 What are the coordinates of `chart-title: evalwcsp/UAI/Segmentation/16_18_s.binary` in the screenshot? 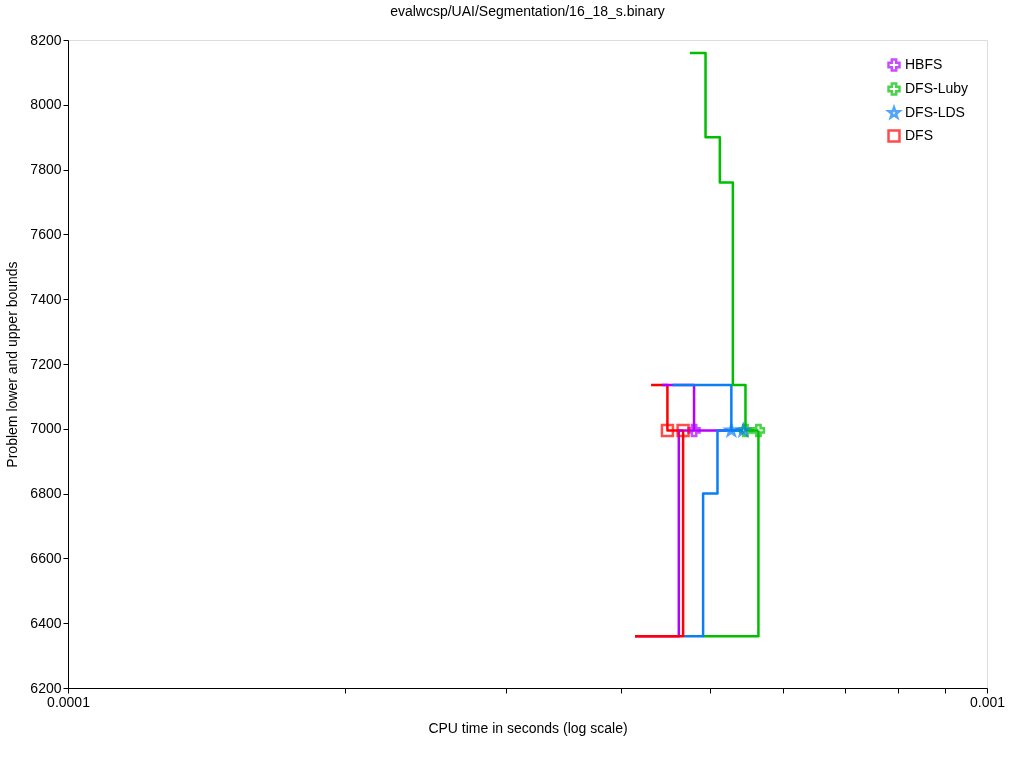 It's located at (527, 11).